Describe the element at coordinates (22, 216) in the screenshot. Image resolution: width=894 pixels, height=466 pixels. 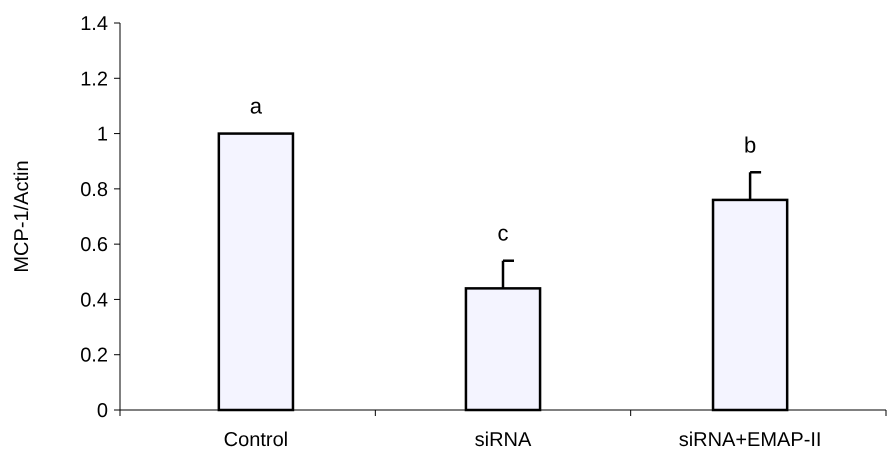
I see `y-axis-title: MCP-1/Actin` at that location.